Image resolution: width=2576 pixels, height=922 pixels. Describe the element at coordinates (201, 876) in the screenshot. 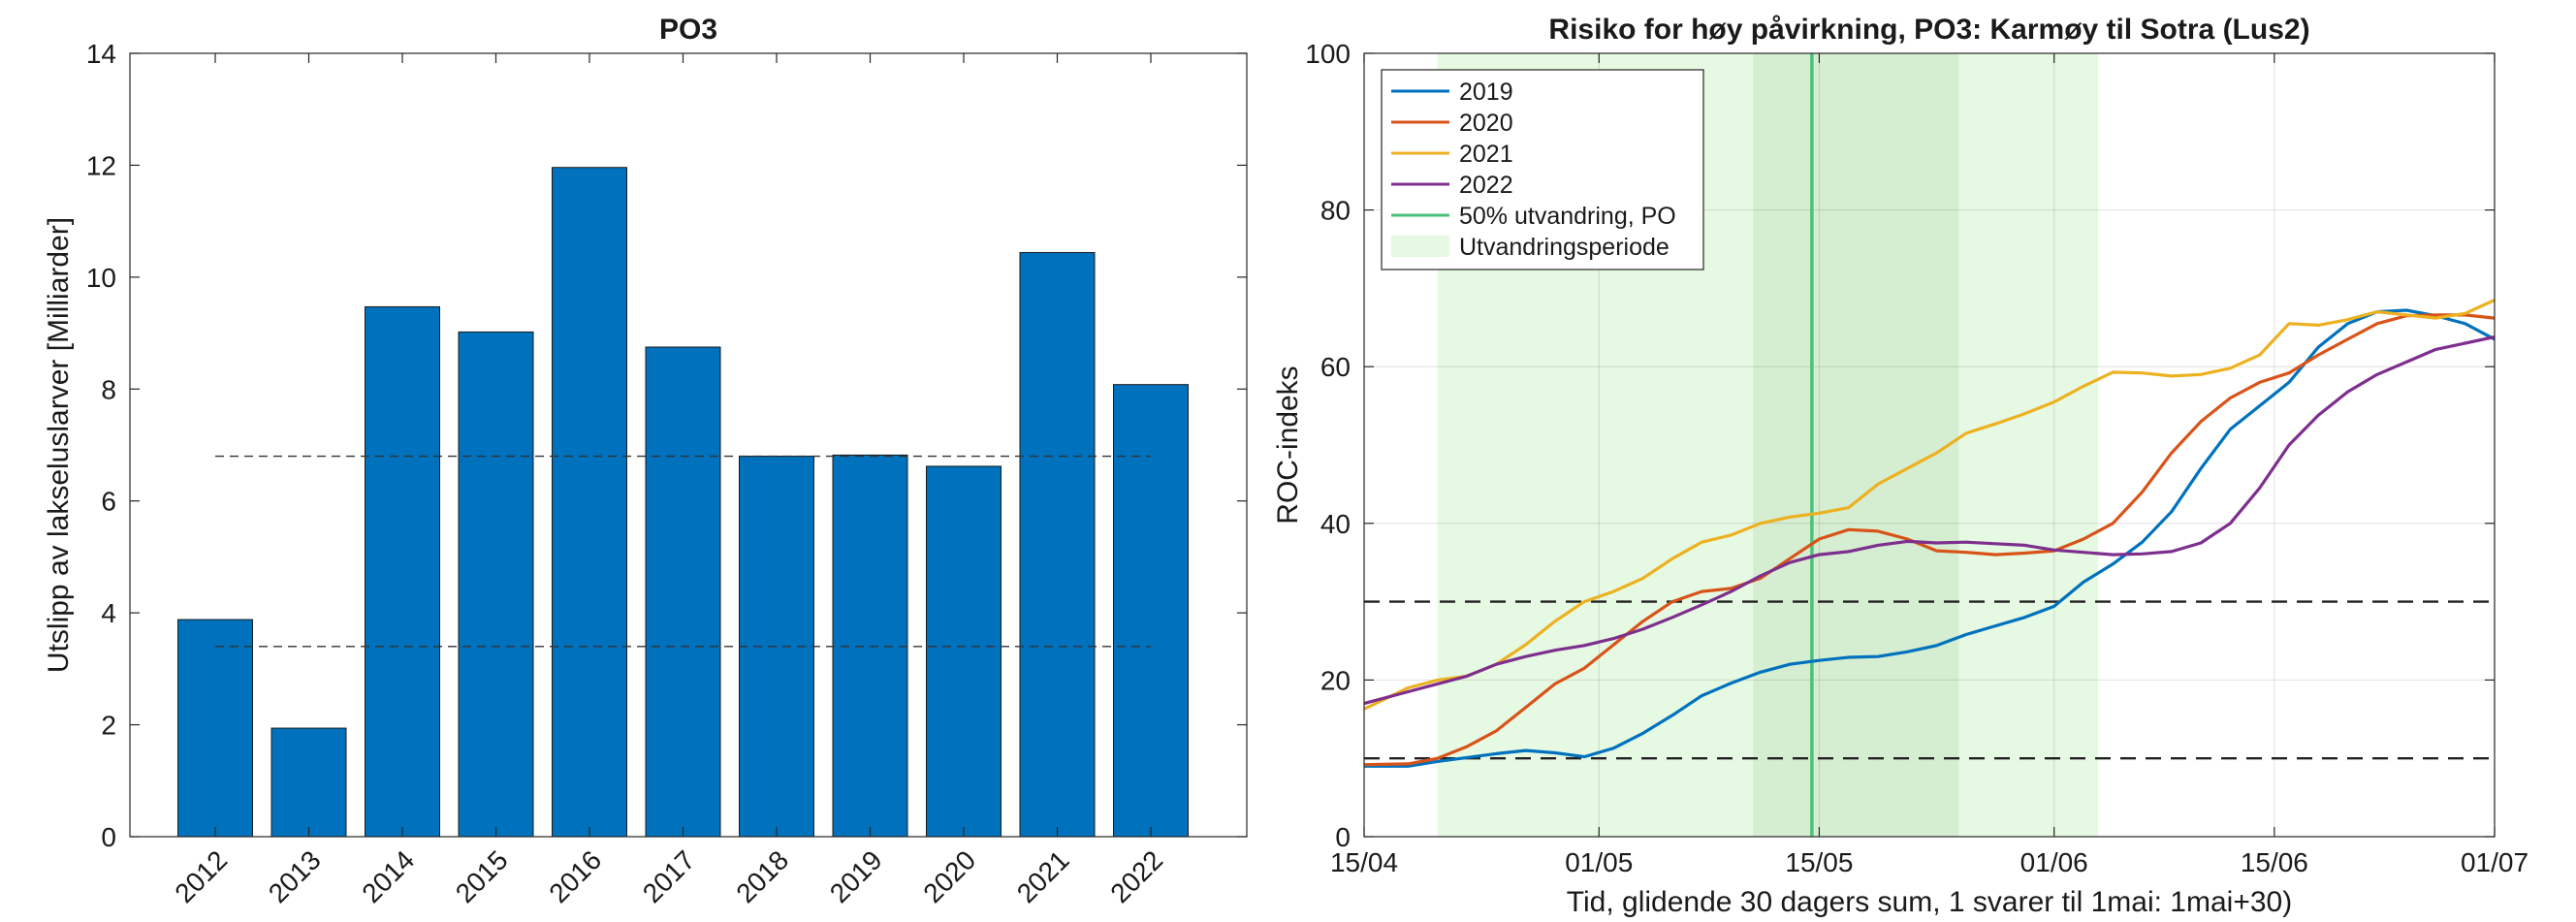

I see `bar-x-tick-label: 2012` at that location.